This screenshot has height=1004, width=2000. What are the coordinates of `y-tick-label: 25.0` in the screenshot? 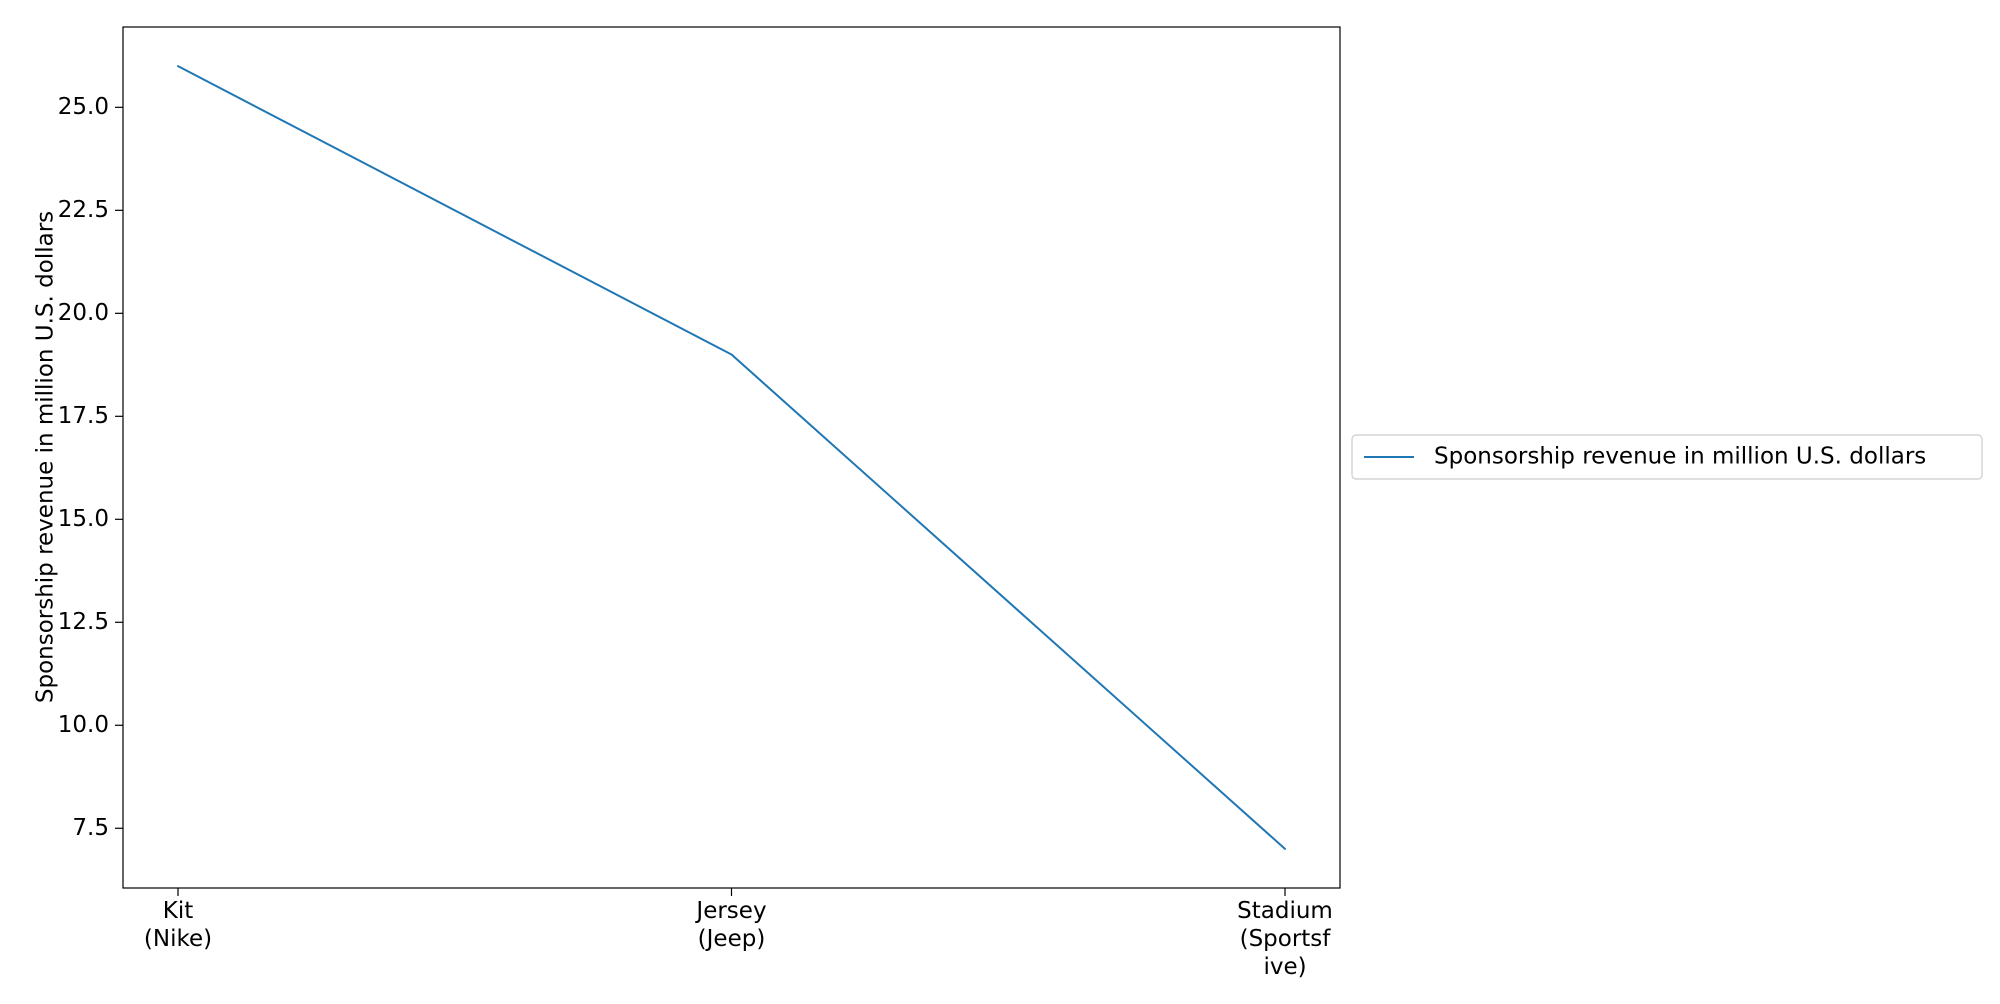 It's located at (83, 107).